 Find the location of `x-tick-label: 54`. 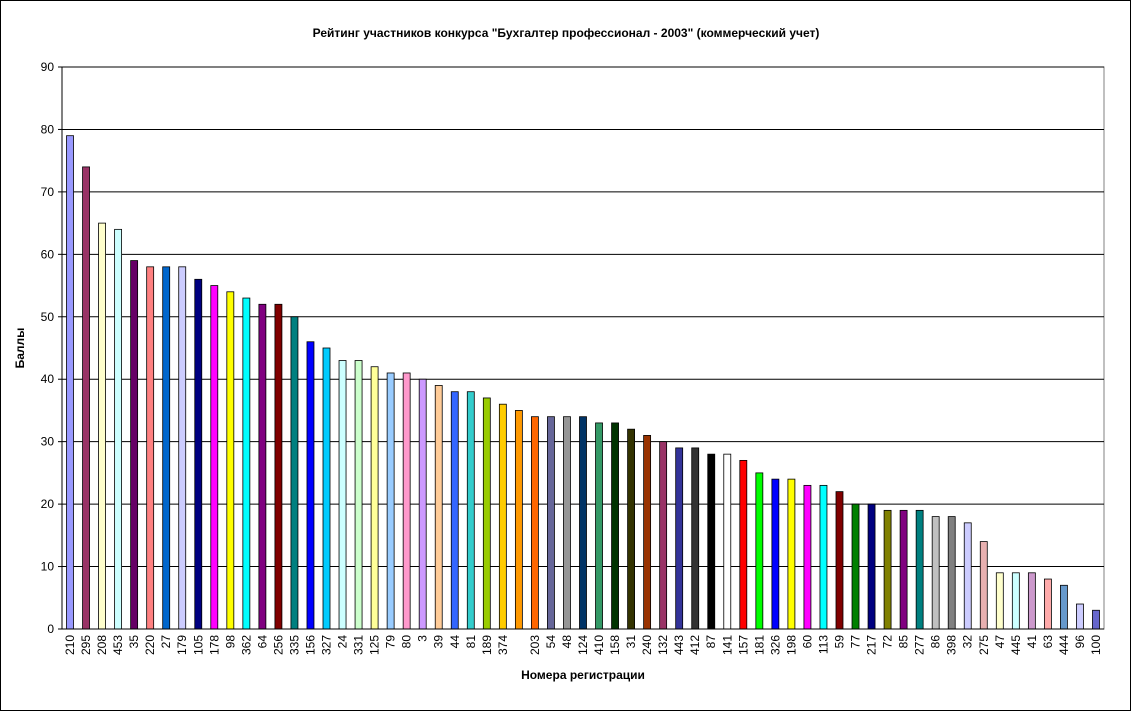

x-tick-label: 54 is located at coordinates (551, 642).